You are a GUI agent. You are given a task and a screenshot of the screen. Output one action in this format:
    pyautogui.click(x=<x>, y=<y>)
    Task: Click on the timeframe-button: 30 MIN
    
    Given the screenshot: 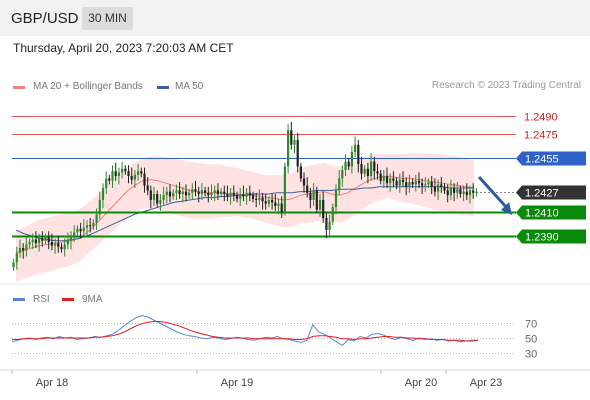 What is the action you would take?
    pyautogui.click(x=107, y=18)
    